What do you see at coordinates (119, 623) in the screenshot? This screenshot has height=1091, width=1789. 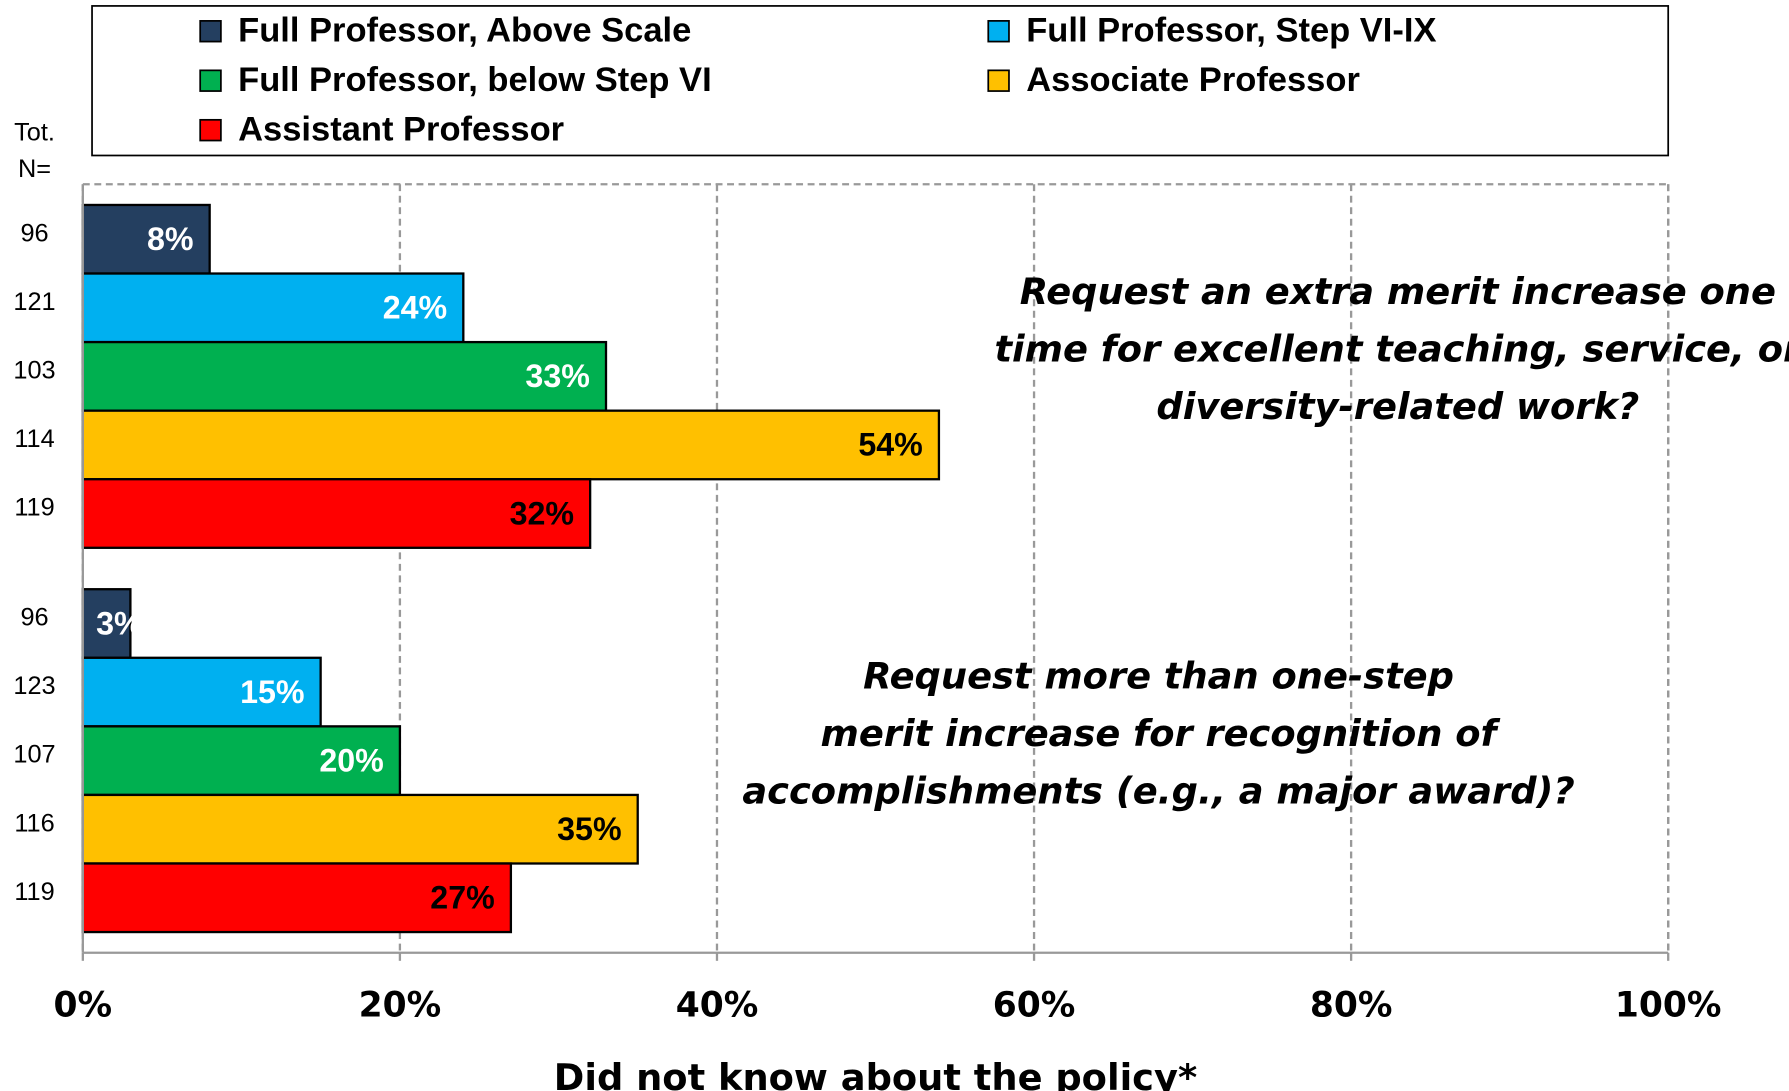 I see `value-label: 3%` at bounding box center [119, 623].